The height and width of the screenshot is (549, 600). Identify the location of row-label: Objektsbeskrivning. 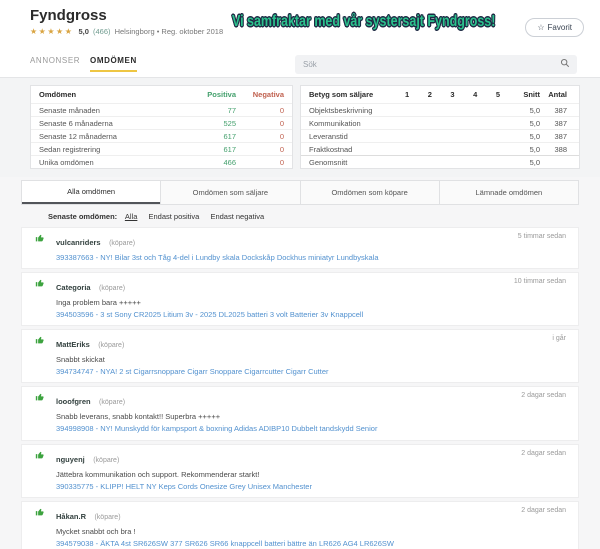
(341, 110).